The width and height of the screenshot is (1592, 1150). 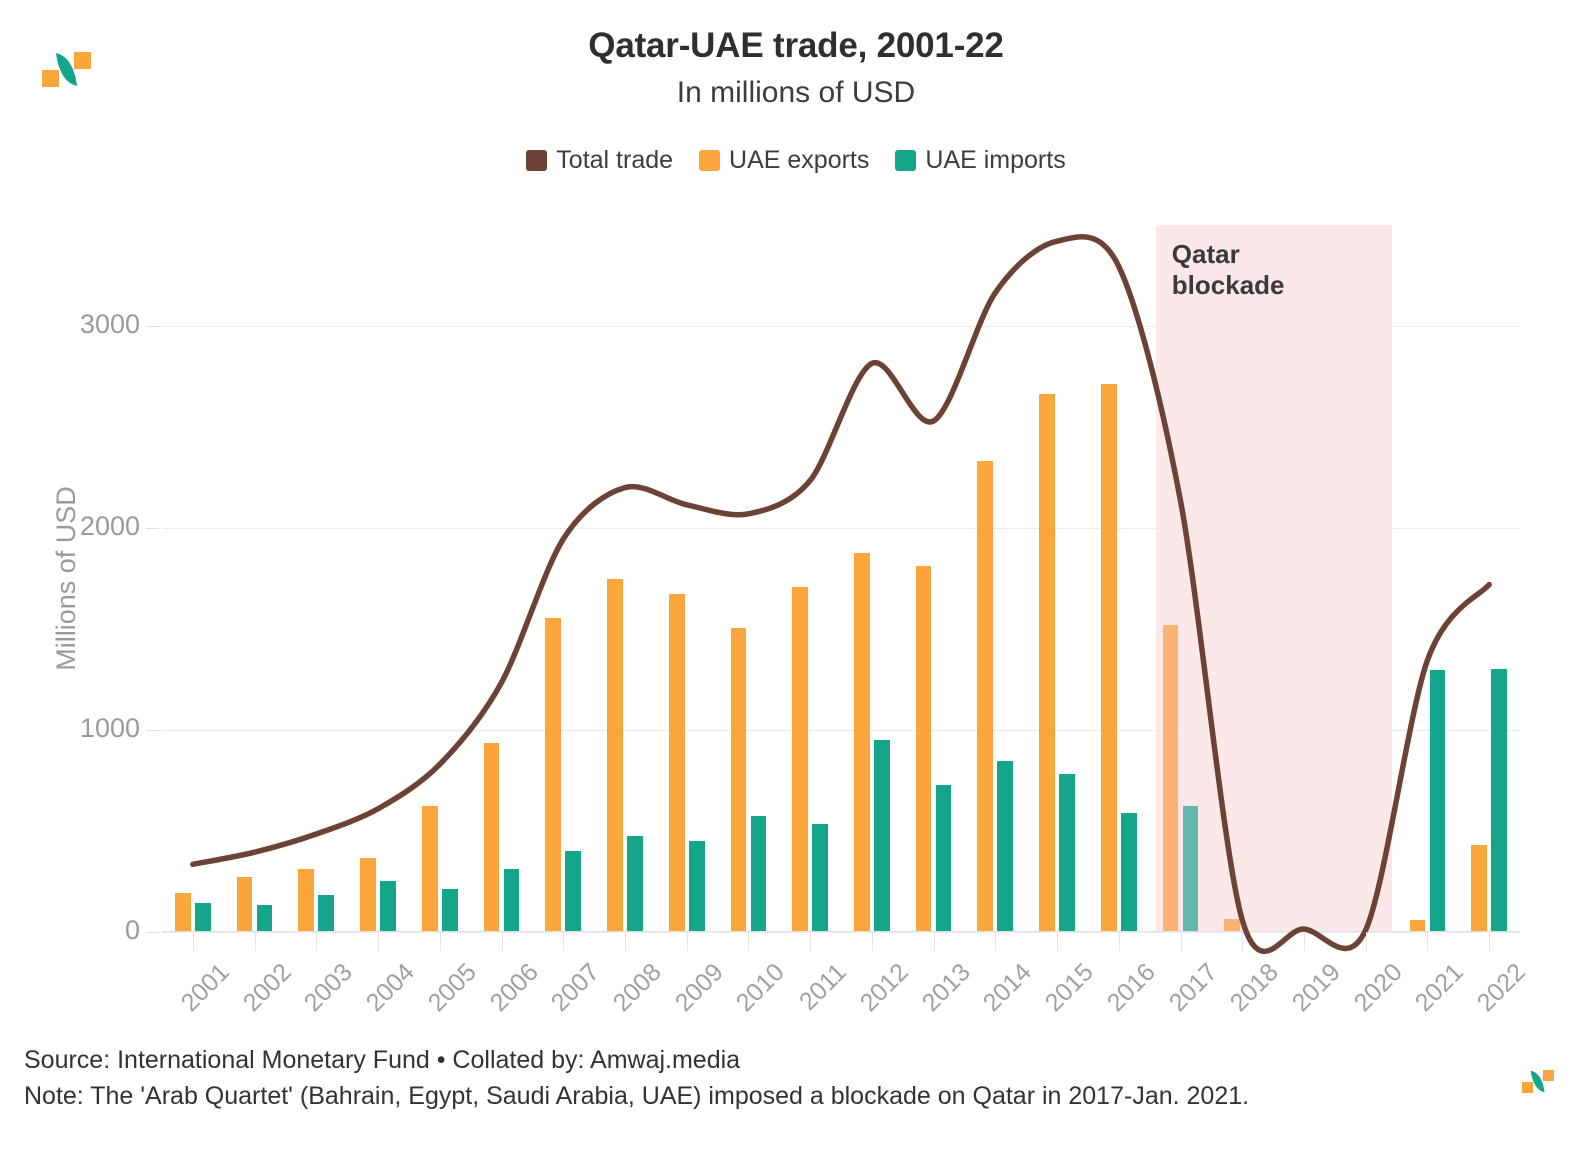 I want to click on legend-label-uae-exports: UAE exports, so click(x=799, y=160).